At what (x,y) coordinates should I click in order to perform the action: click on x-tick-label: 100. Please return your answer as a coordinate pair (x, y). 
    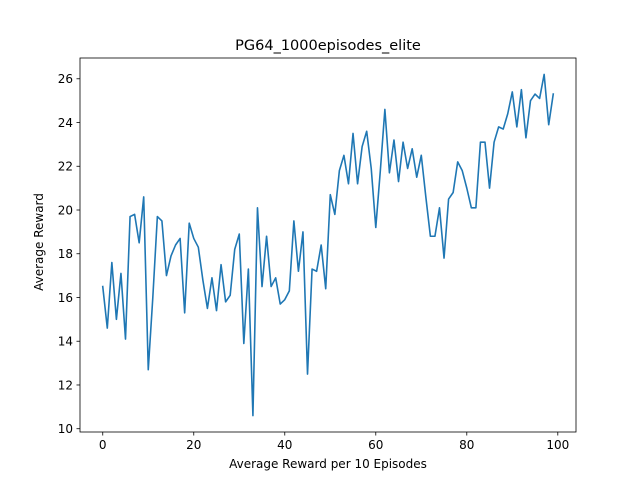
    Looking at the image, I should click on (557, 445).